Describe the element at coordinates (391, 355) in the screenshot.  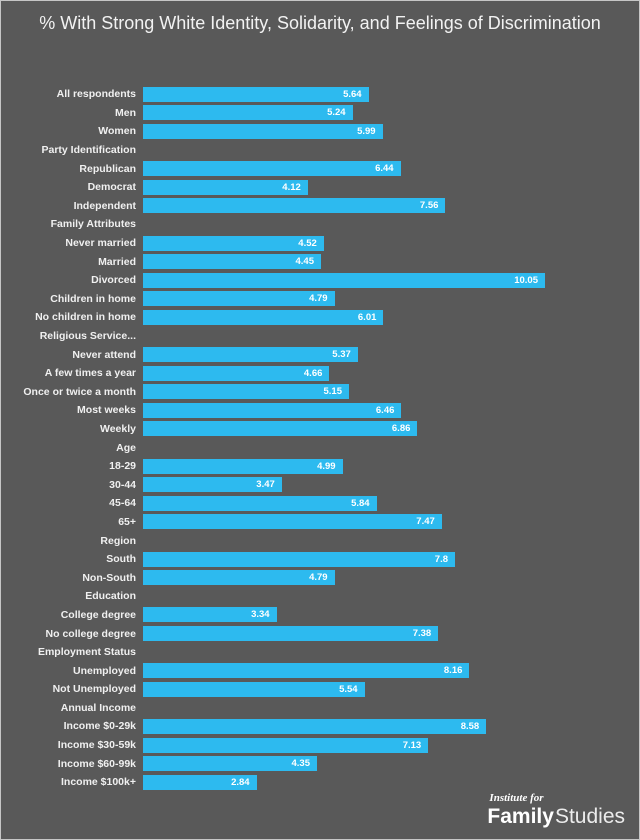
I see `bar-track: 5.37` at that location.